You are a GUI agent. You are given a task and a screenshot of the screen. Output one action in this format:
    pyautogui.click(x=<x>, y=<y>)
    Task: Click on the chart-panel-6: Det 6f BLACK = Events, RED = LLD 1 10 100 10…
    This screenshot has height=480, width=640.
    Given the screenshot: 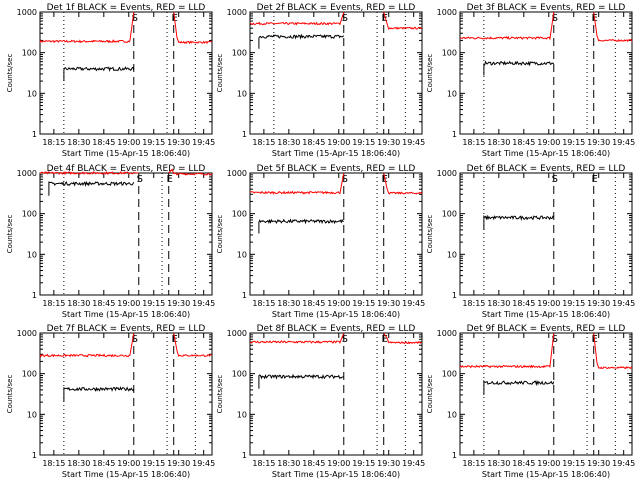 What is the action you would take?
    pyautogui.click(x=530, y=241)
    